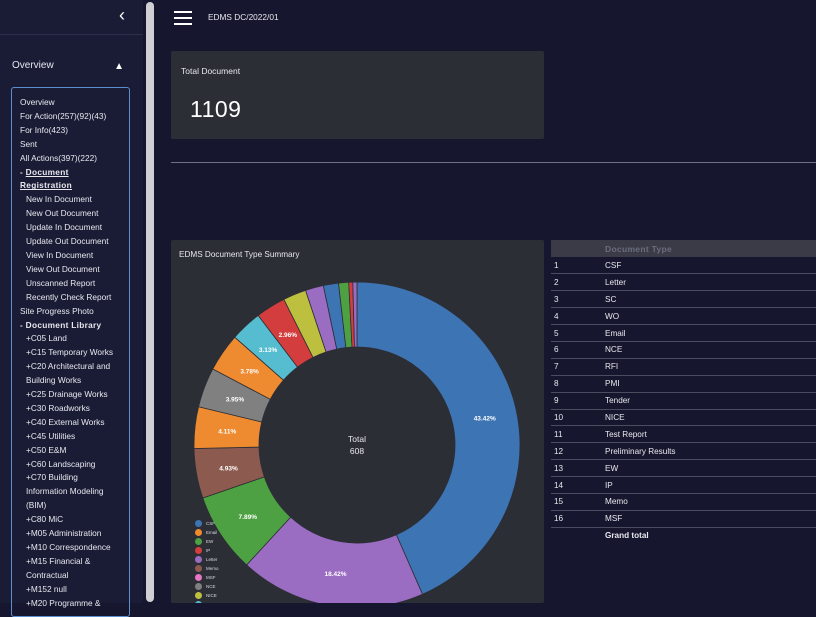 Image resolution: width=816 pixels, height=617 pixels. I want to click on sidebar-item: +C45 Utilities, so click(51, 435).